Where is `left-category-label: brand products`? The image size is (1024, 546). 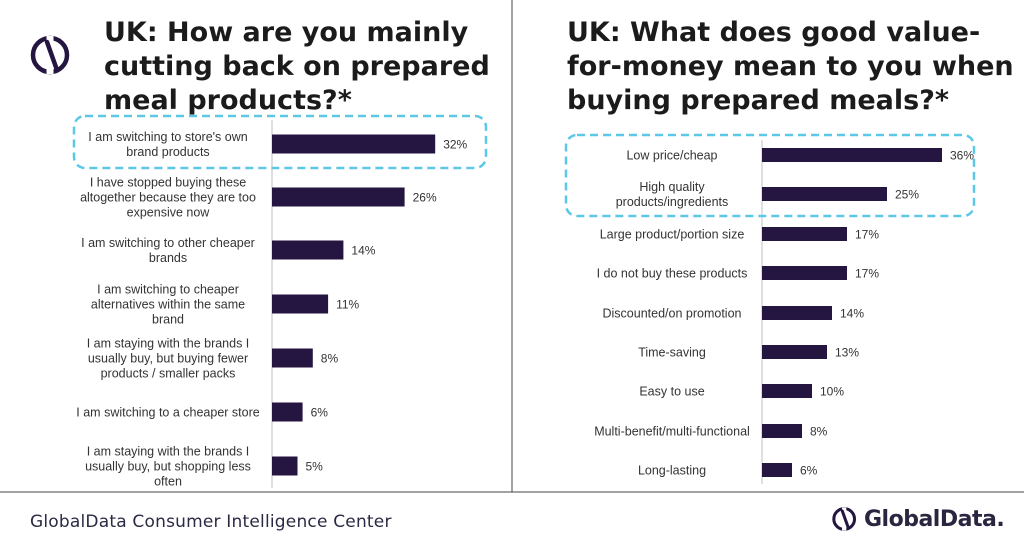 left-category-label: brand products is located at coordinates (167, 152).